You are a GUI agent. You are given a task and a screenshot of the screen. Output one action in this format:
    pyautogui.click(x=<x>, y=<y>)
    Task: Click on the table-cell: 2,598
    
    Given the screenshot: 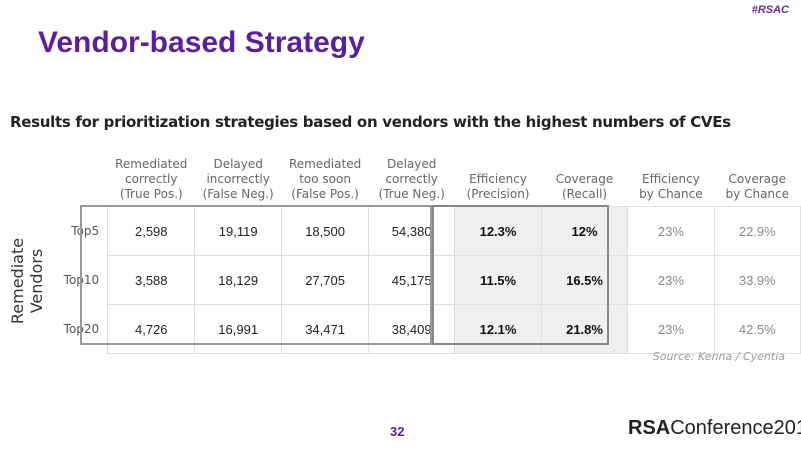 What is the action you would take?
    pyautogui.click(x=151, y=231)
    